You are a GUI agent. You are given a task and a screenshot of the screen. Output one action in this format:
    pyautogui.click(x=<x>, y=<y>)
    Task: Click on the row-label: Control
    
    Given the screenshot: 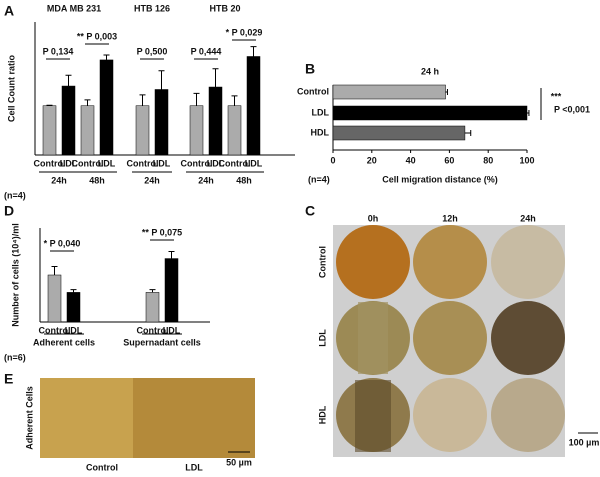 What is the action you would take?
    pyautogui.click(x=322, y=262)
    